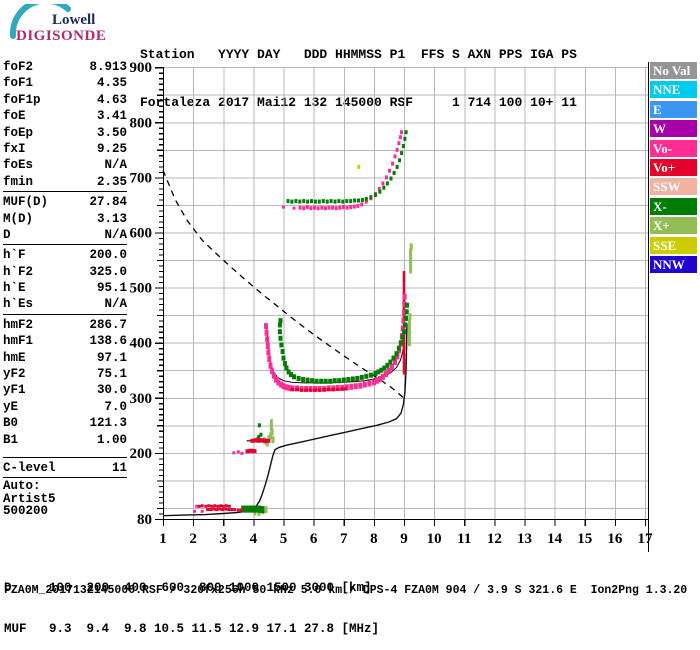 The image size is (700, 650). I want to click on parameter-value: 121.3, so click(108, 423).